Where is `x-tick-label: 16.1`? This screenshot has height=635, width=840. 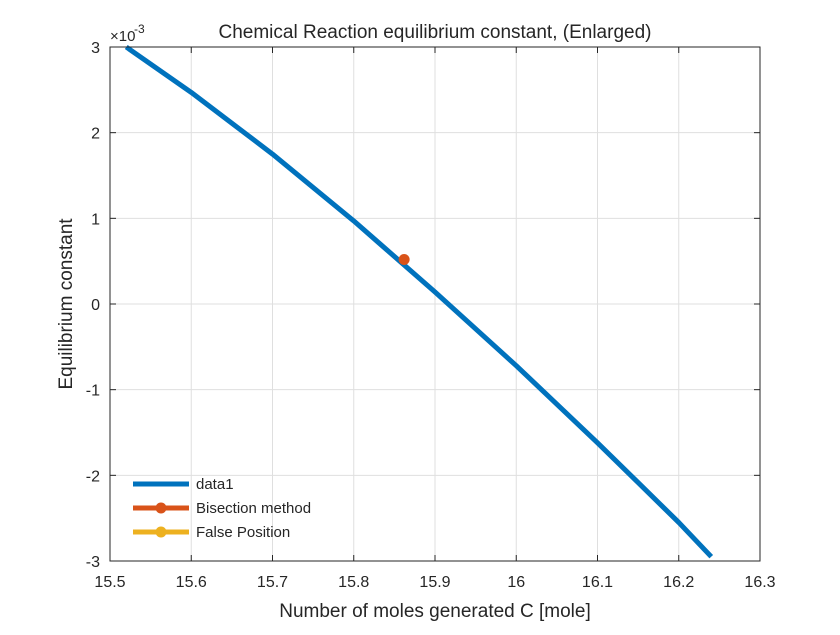
x-tick-label: 16.1 is located at coordinates (597, 582).